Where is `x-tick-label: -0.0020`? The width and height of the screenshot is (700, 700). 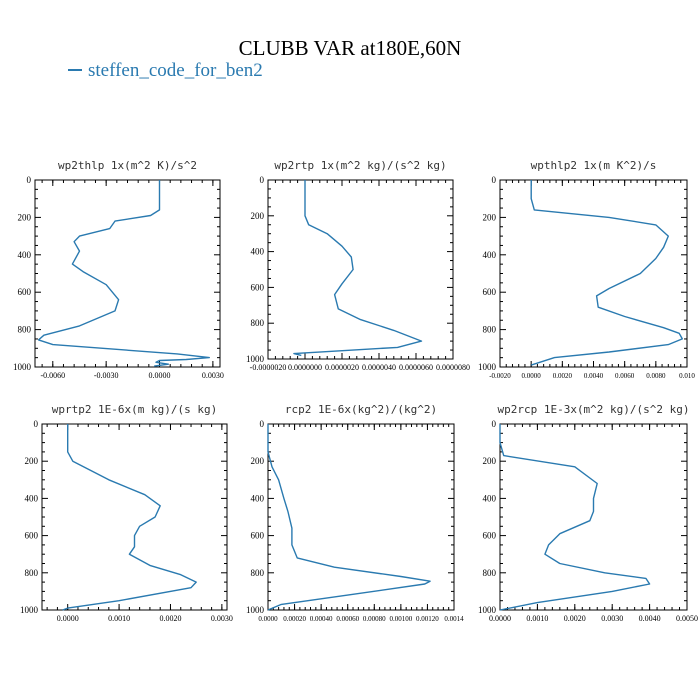
x-tick-label: -0.0020 is located at coordinates (500, 376).